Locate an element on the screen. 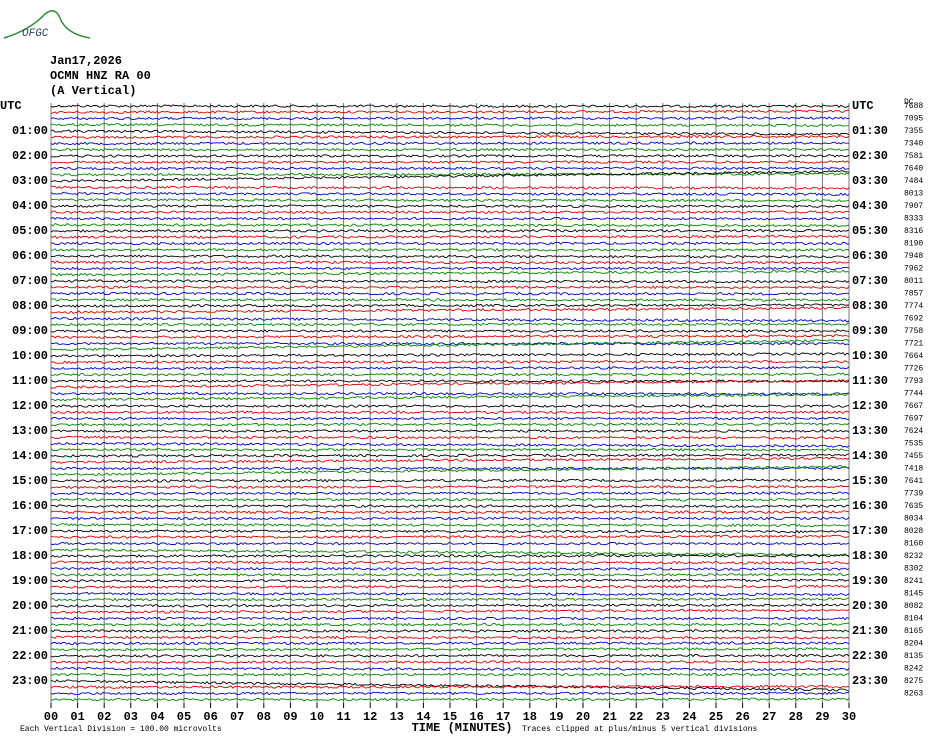 This screenshot has width=930, height=744. x-tick-label: 07 is located at coordinates (237, 717).